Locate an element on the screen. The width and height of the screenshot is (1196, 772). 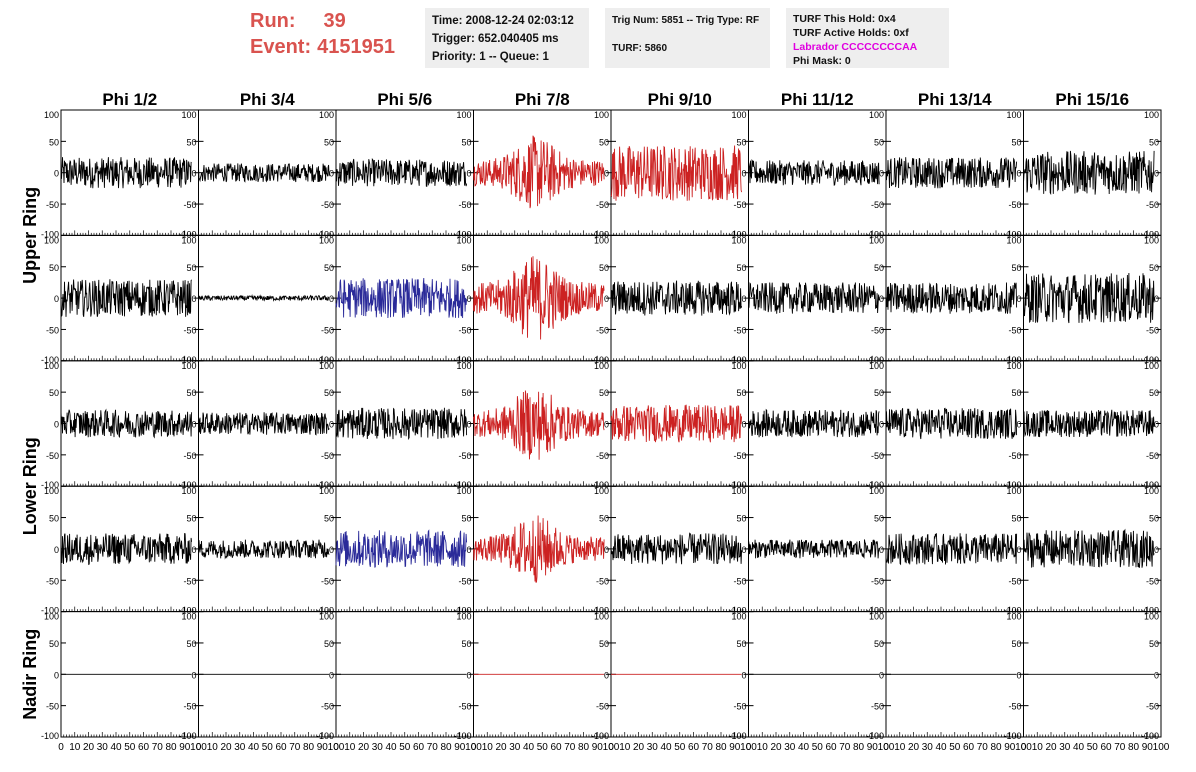
run-label: Run: is located at coordinates (273, 21).